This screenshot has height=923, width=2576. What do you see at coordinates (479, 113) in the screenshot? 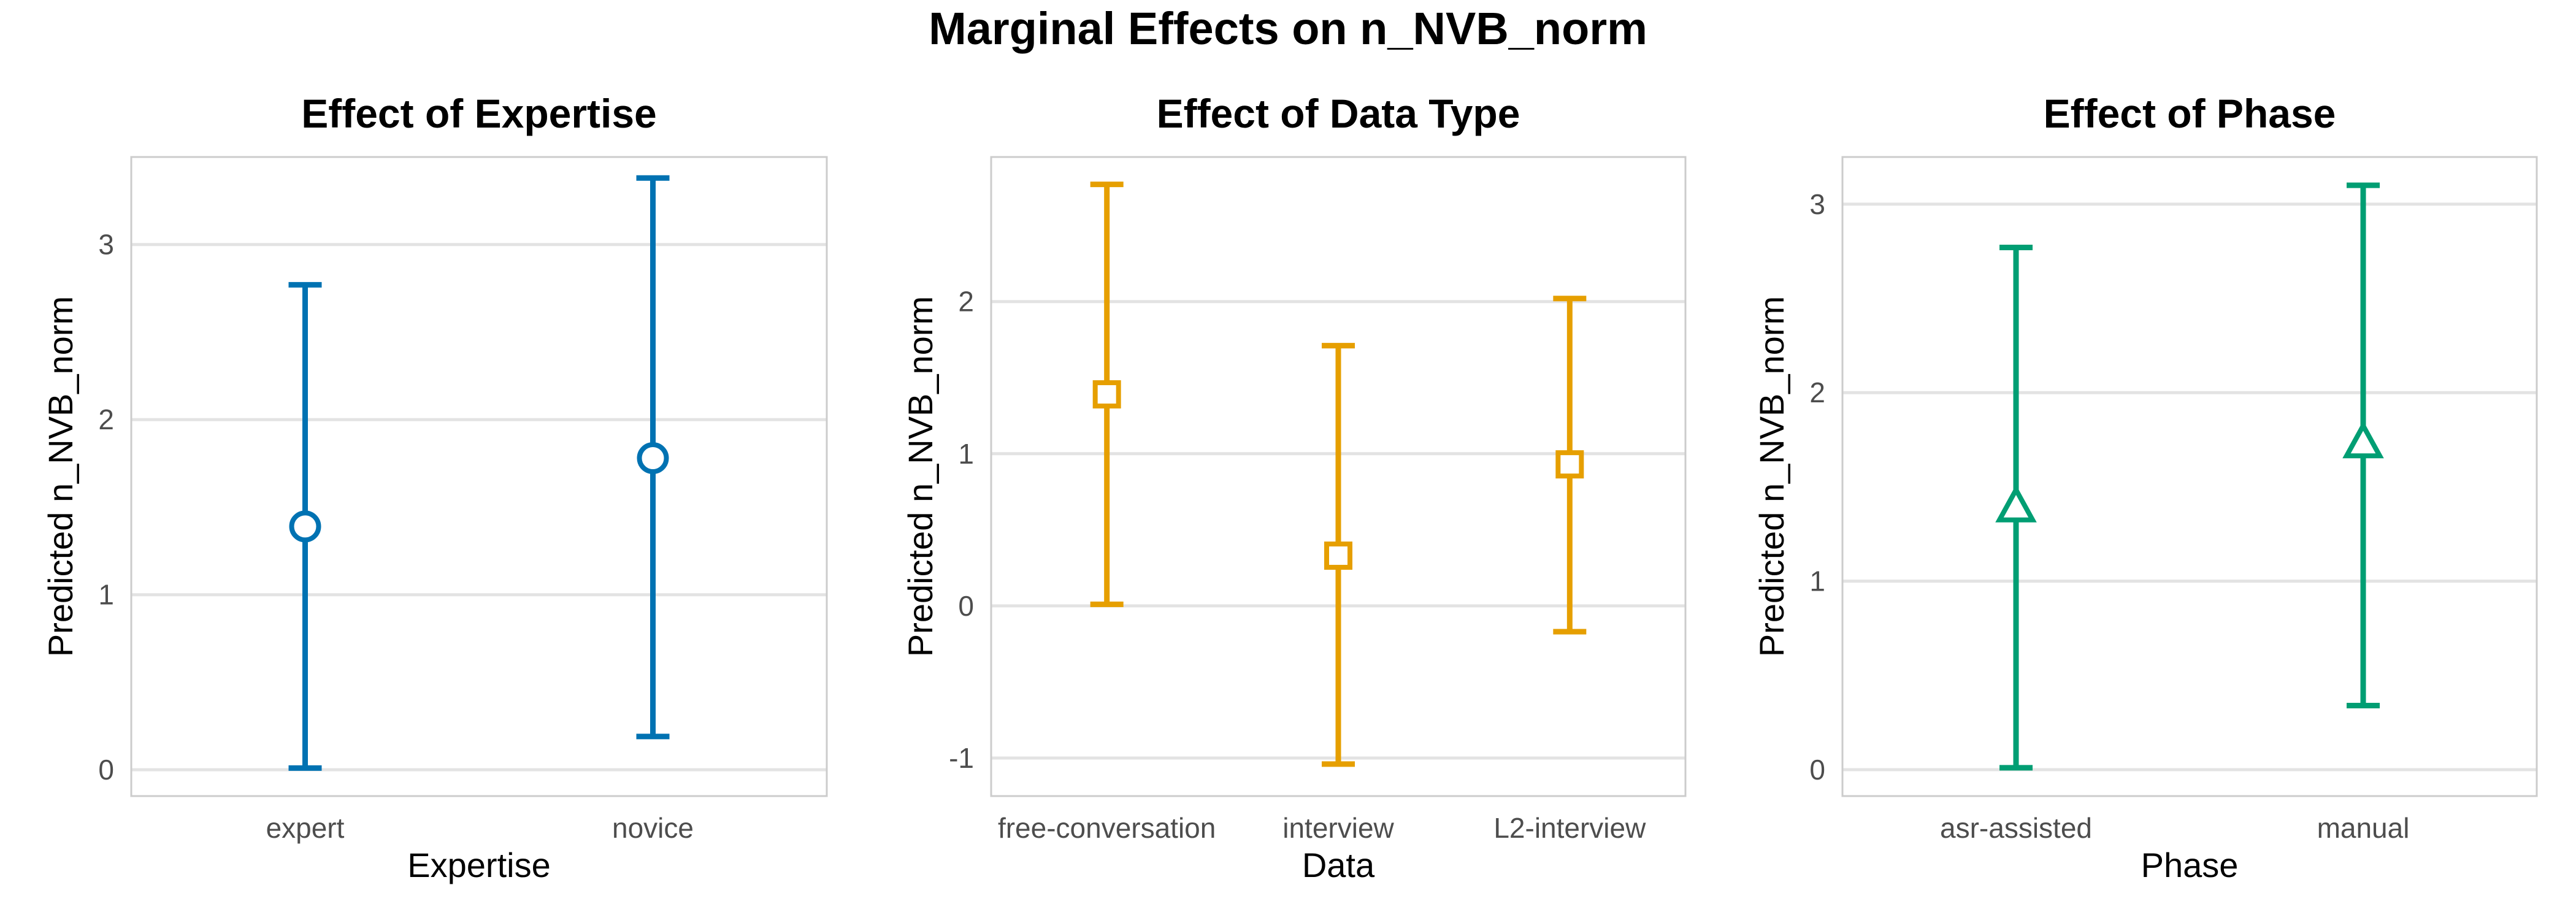
I see `panel-title: Effect of Expertise` at bounding box center [479, 113].